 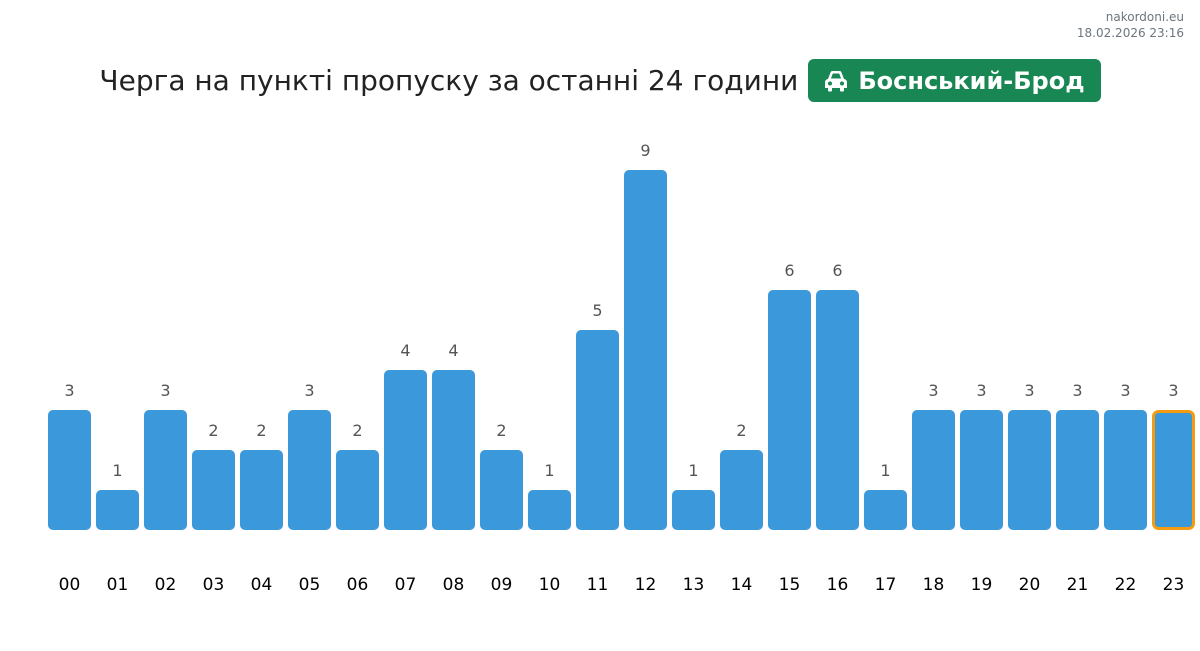 What do you see at coordinates (838, 585) in the screenshot?
I see `tick-label-16: 16` at bounding box center [838, 585].